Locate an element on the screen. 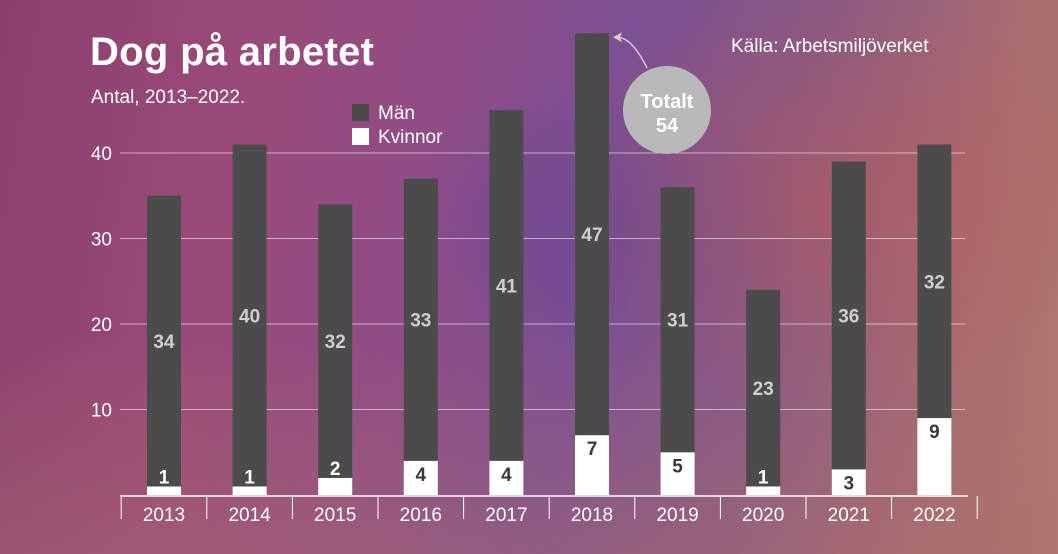 This screenshot has width=1058, height=554. bar-men-2016 is located at coordinates (420, 319).